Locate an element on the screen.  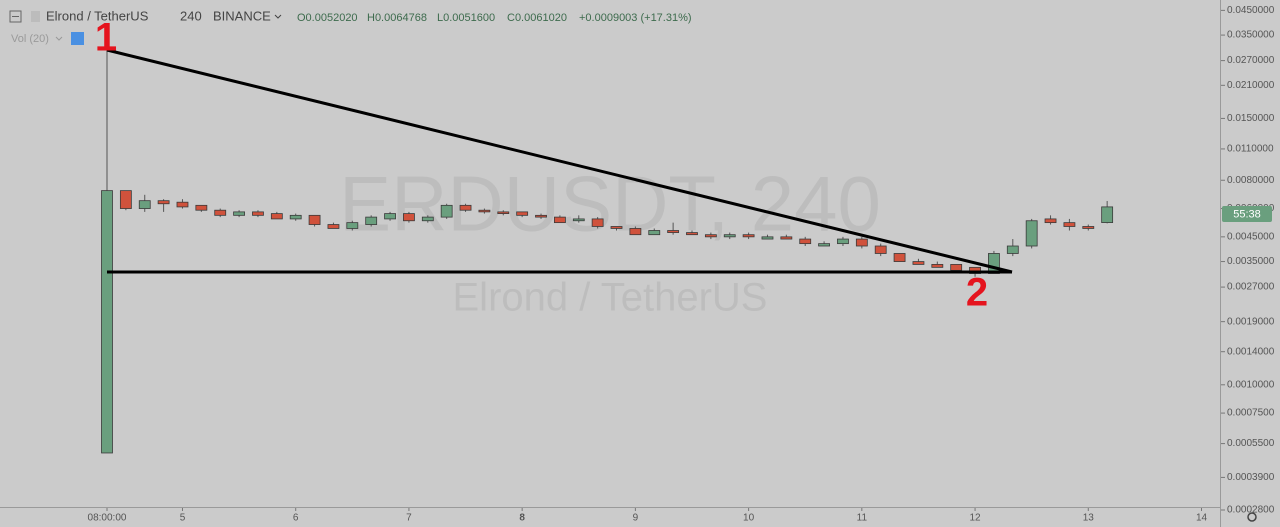
y-tick-label: 0.0019000 is located at coordinates (1251, 321).